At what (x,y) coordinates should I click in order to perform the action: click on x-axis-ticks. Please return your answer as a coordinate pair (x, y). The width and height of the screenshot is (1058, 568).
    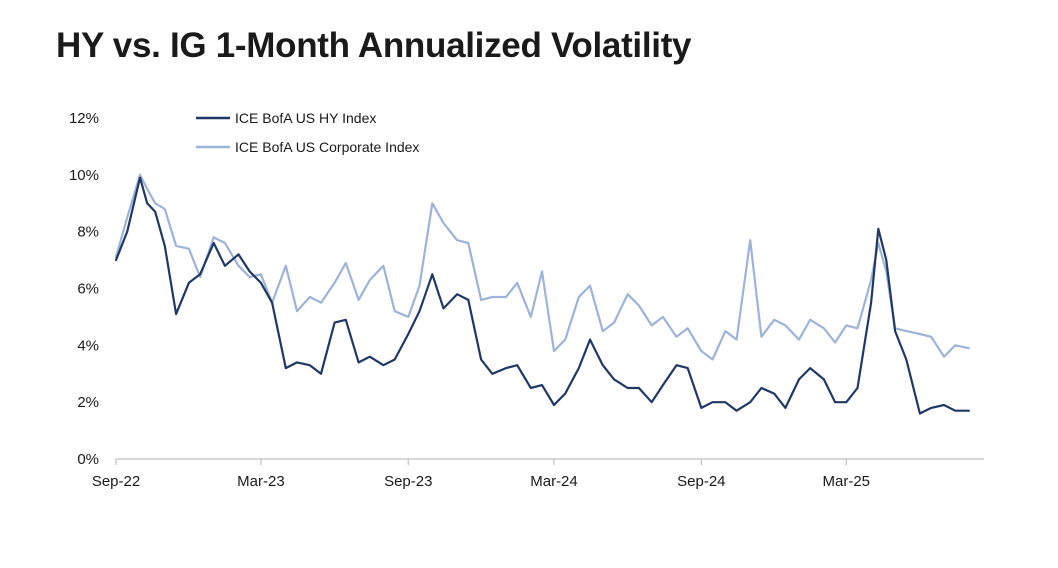
    Looking at the image, I should click on (481, 462).